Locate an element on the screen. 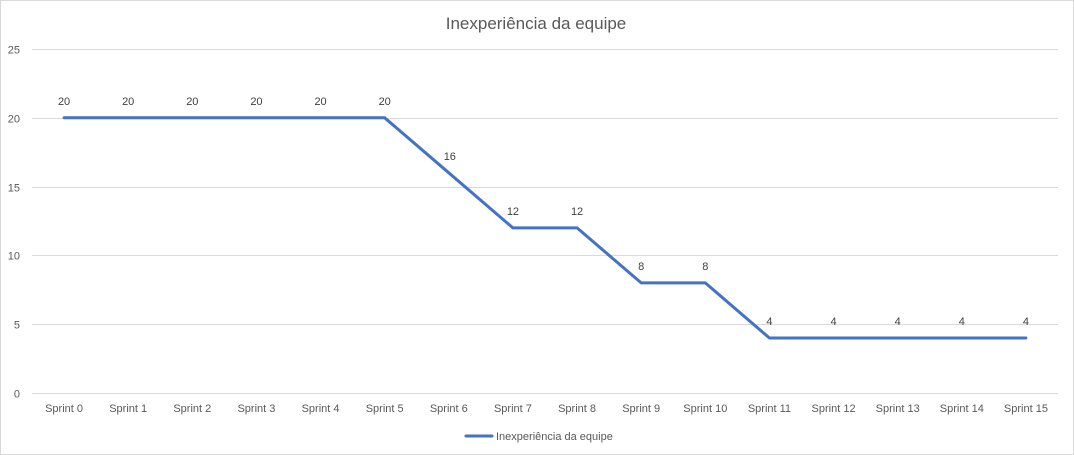 The height and width of the screenshot is (455, 1074). x-tick-label: Sprint 6 is located at coordinates (449, 409).